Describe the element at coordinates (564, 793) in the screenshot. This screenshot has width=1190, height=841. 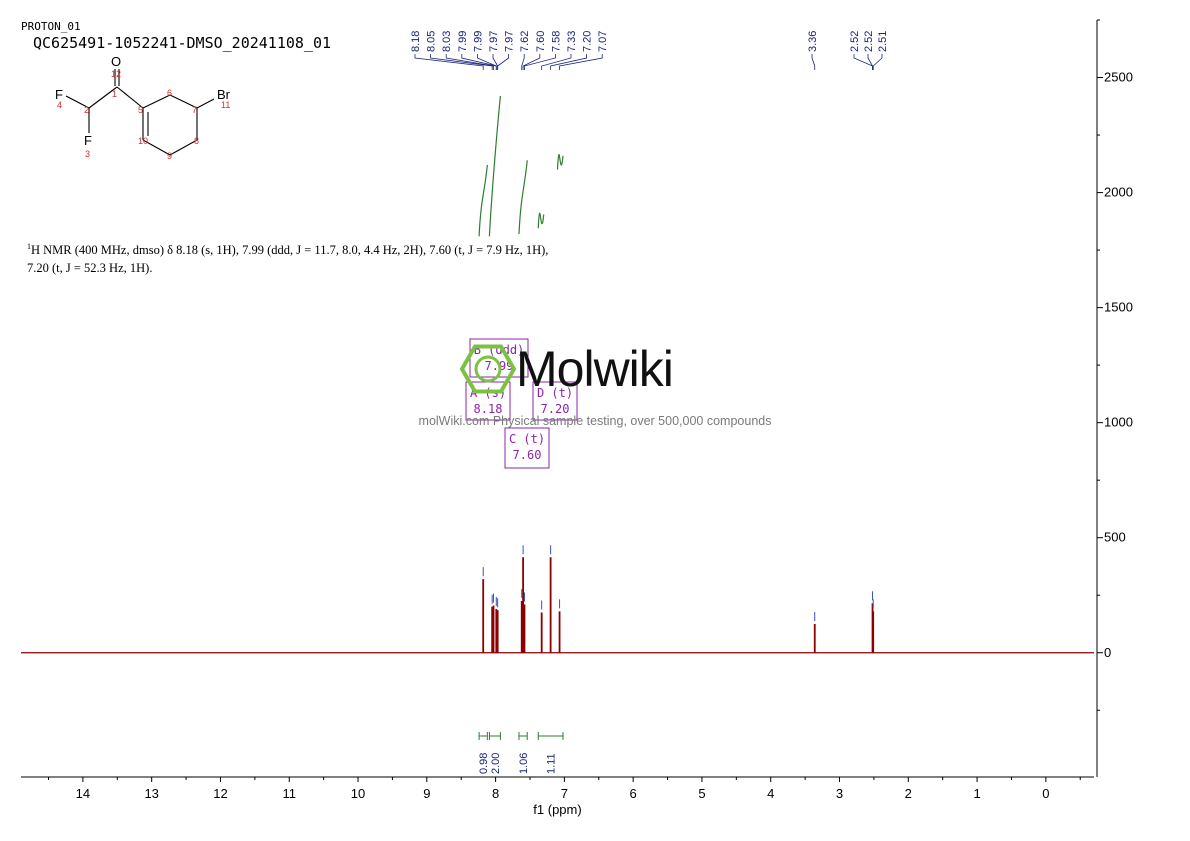
I see `x-tick-label: 7` at that location.